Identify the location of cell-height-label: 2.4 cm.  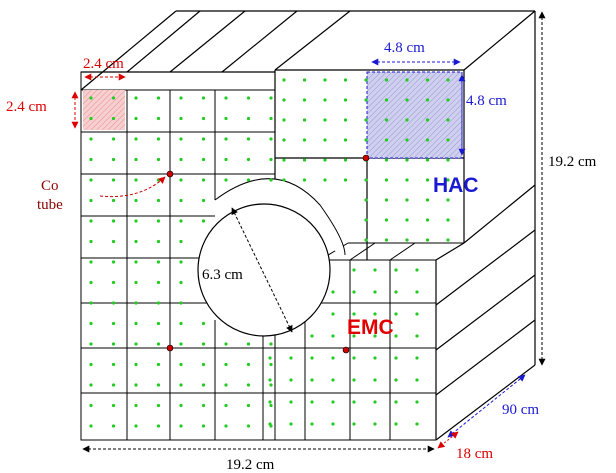
(26, 107).